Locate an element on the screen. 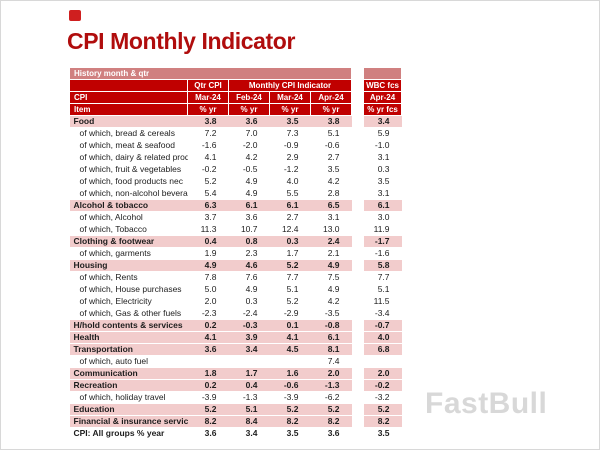  forecast-cell: 11.5 is located at coordinates (382, 301).